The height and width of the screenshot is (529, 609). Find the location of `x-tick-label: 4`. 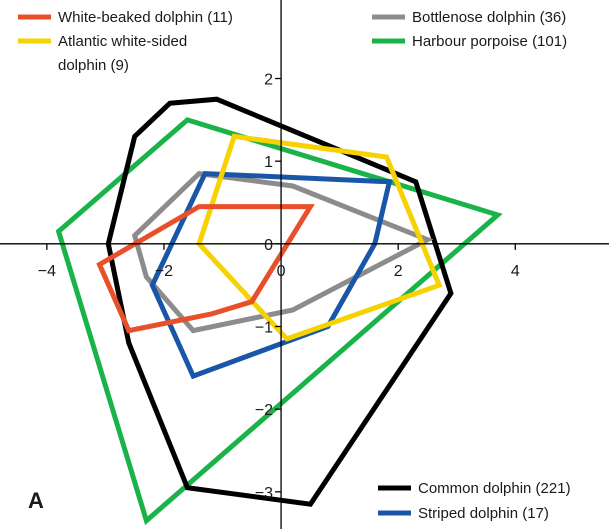

x-tick-label: 4 is located at coordinates (515, 271).